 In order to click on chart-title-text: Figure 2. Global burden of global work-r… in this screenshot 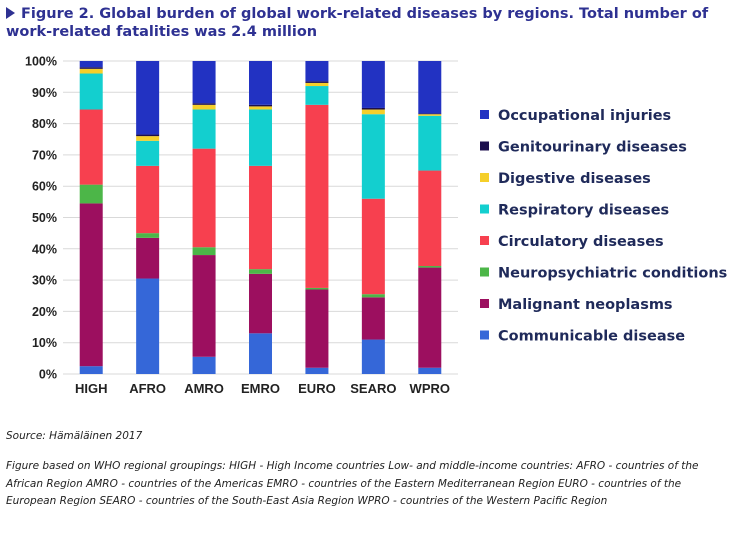, I will do `click(357, 23)`.